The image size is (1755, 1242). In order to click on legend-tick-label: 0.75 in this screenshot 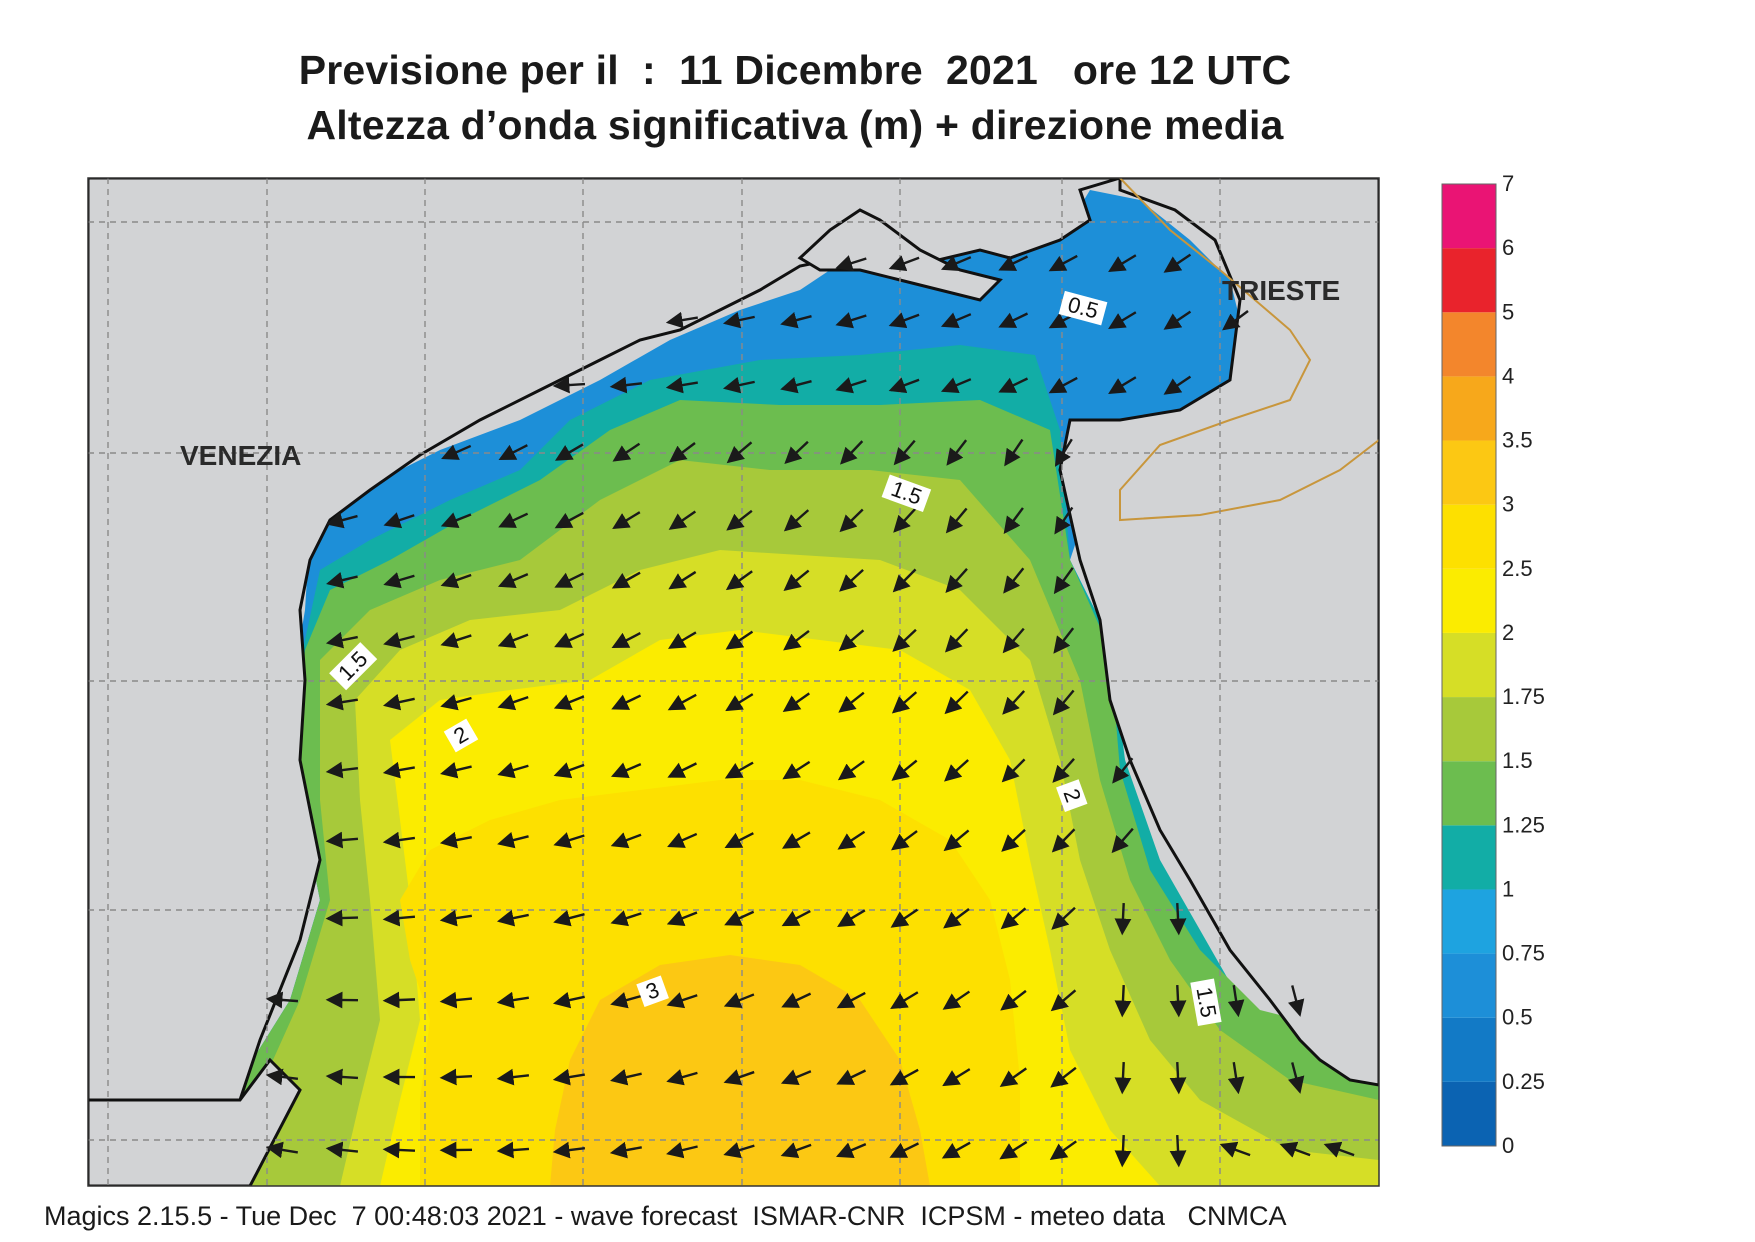, I will do `click(1523, 953)`.